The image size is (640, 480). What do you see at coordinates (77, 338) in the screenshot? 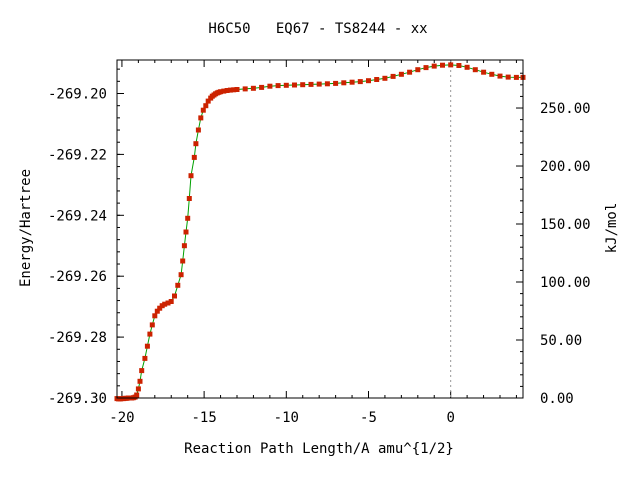
I see `y-tick-label: -269.28` at bounding box center [77, 338].